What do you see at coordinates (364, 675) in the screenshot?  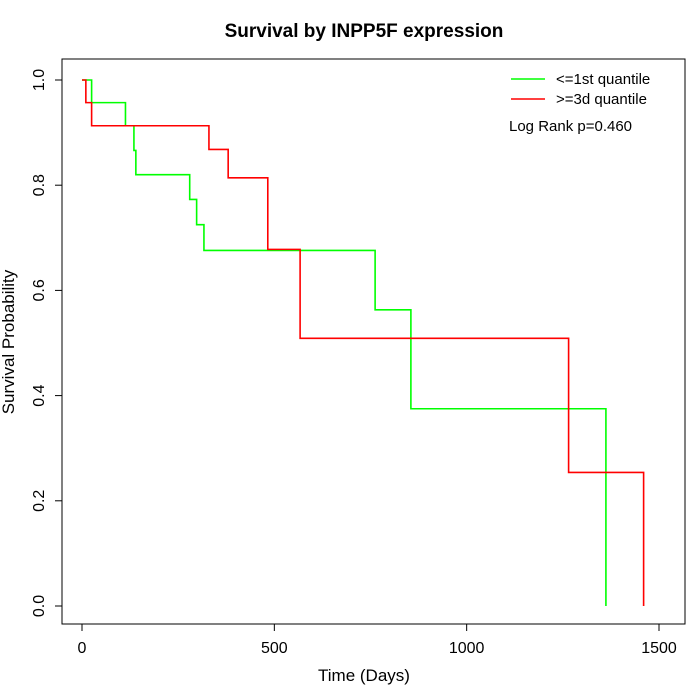 I see `x-axis-label: Time (Days)` at bounding box center [364, 675].